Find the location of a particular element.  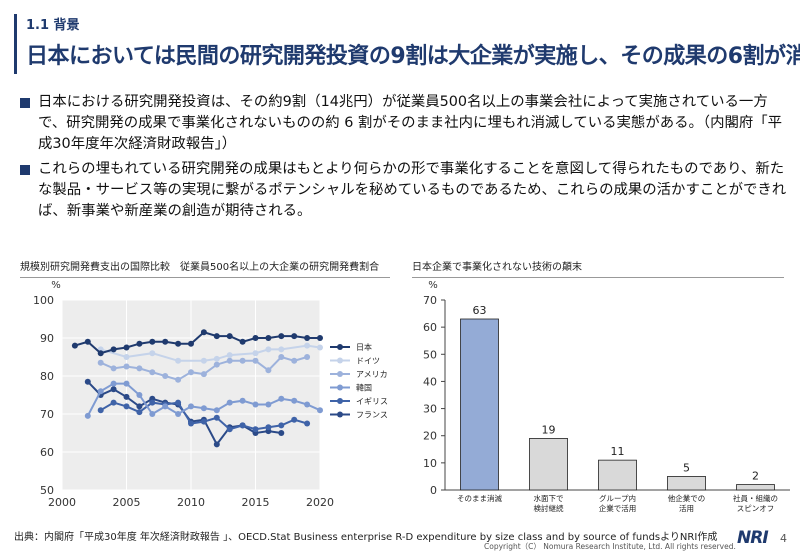

y-tick-label: 40 is located at coordinates (430, 381).